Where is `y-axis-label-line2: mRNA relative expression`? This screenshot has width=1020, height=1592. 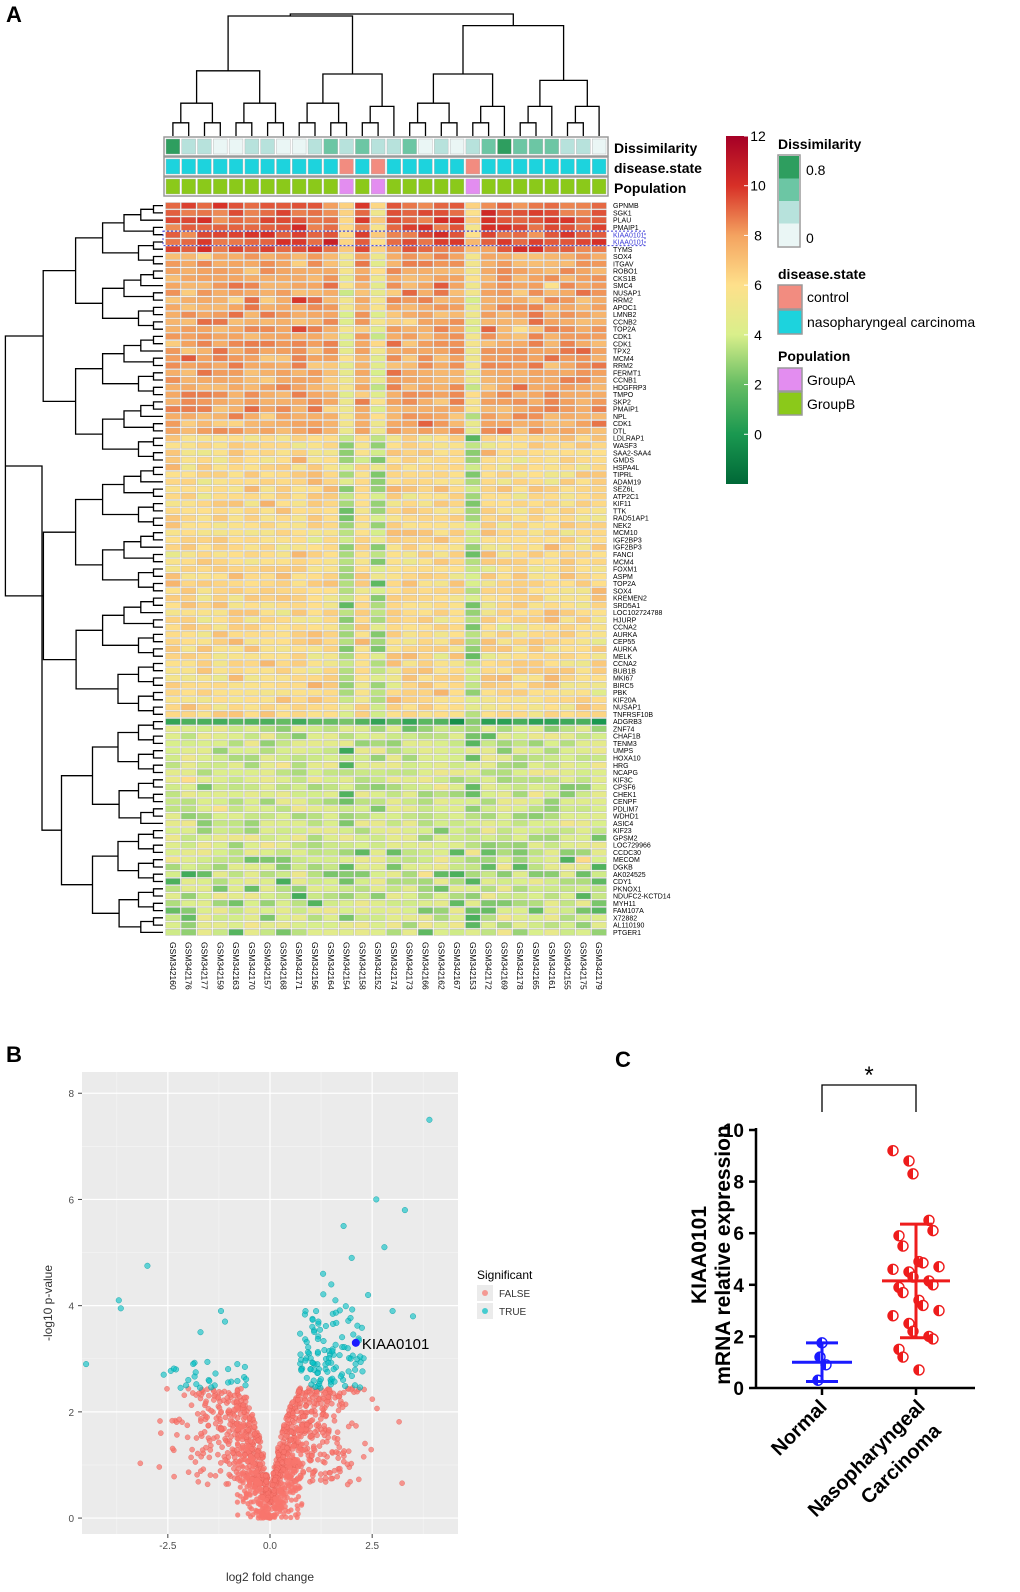 y-axis-label-line2: mRNA relative expression is located at coordinates (723, 1255).